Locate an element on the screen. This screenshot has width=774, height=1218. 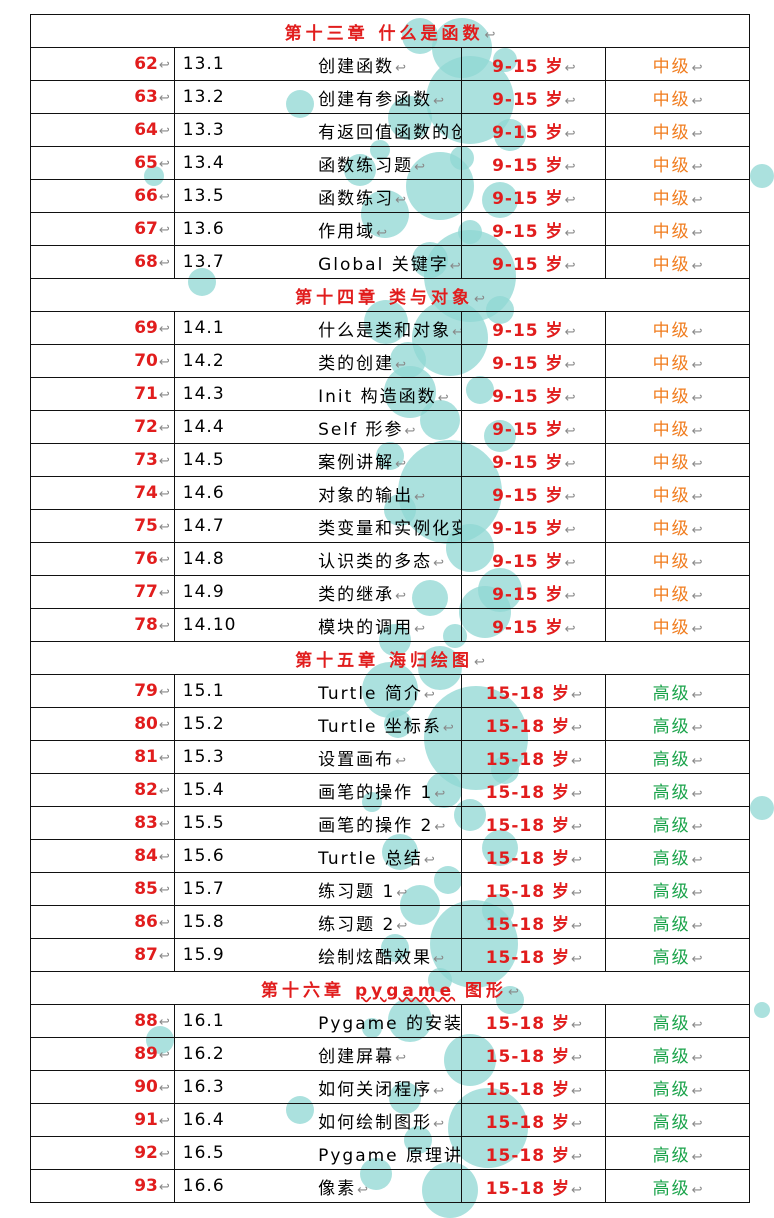
lesson-row: 68↩ 13.7 Global 关键字↩ 9-15 岁↩ 中级↩ is located at coordinates (390, 262).